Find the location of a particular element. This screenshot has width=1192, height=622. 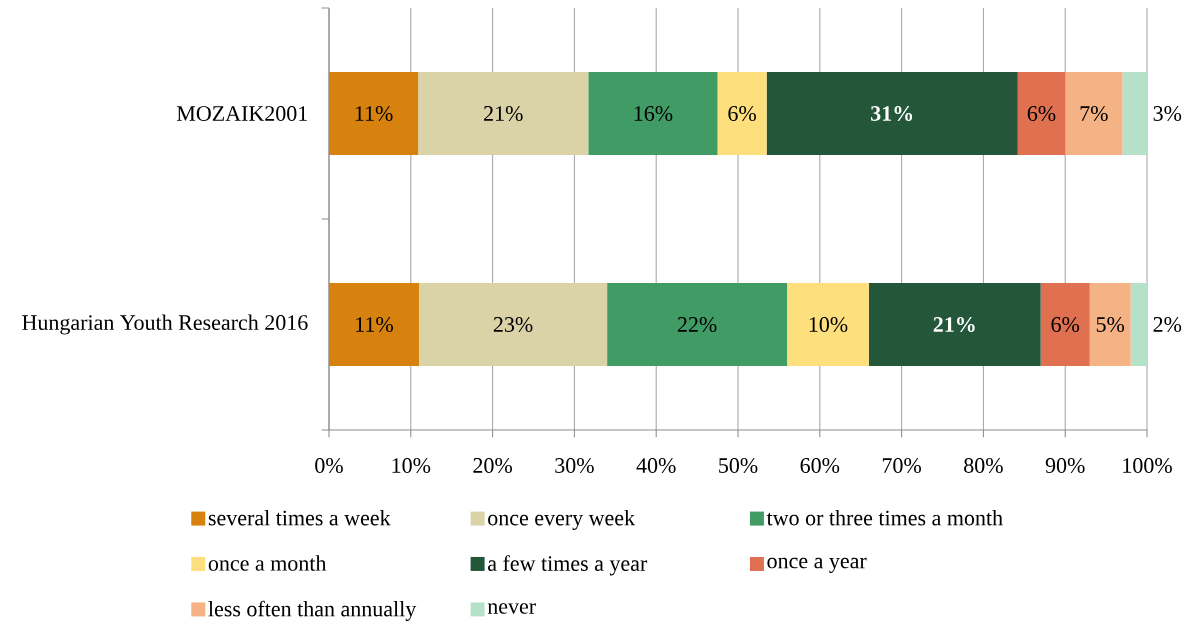

data-label: 31% is located at coordinates (892, 113).